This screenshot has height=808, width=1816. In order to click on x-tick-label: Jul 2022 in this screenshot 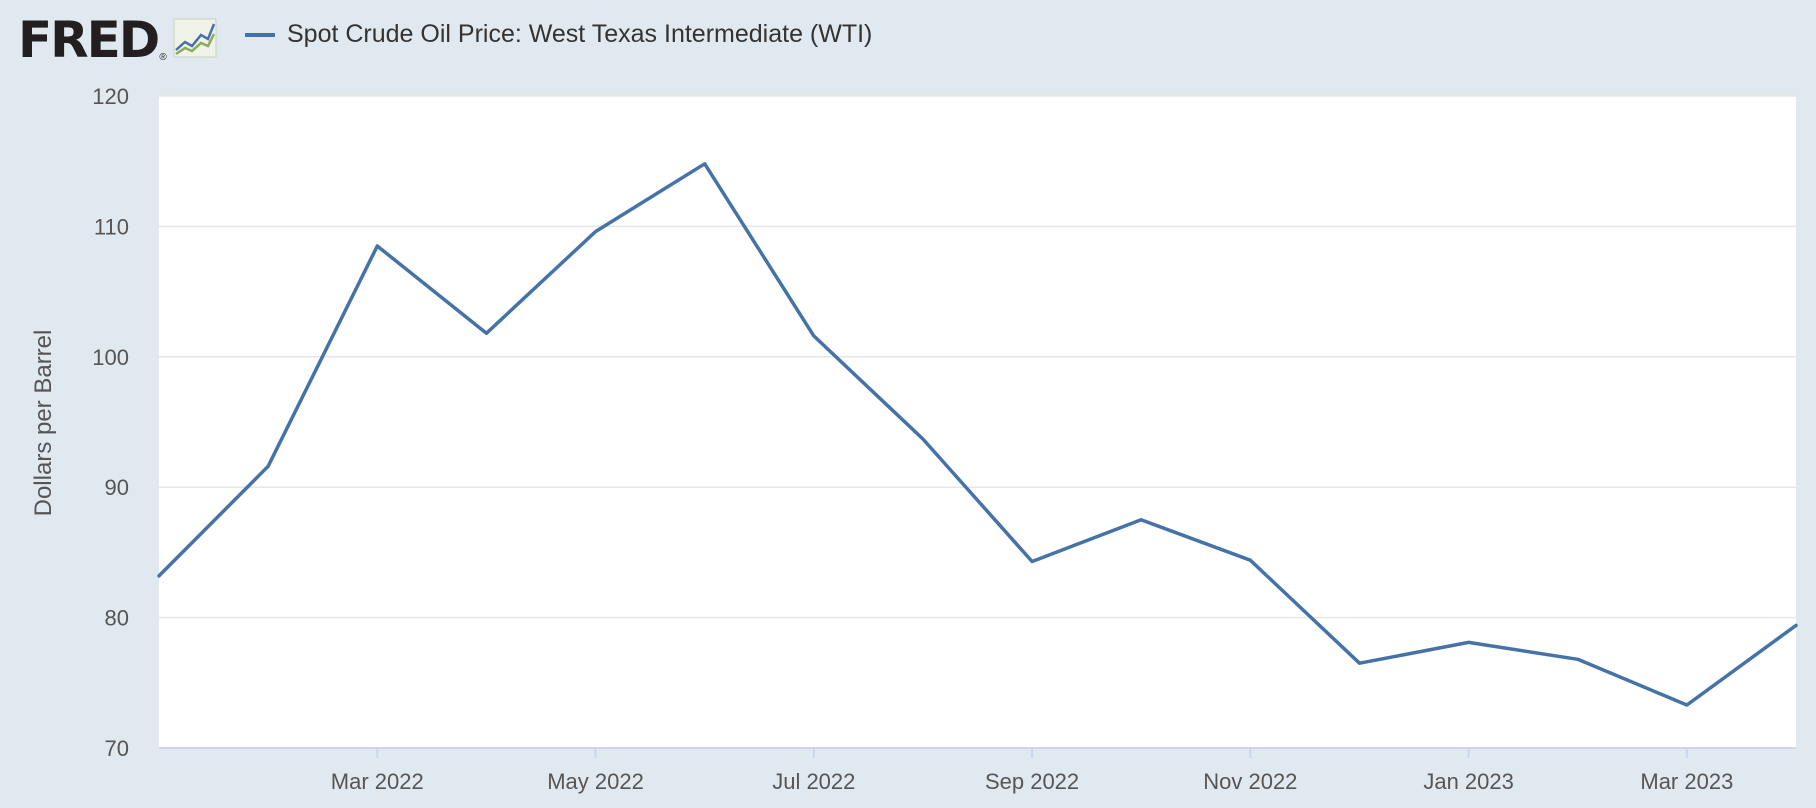, I will do `click(813, 781)`.